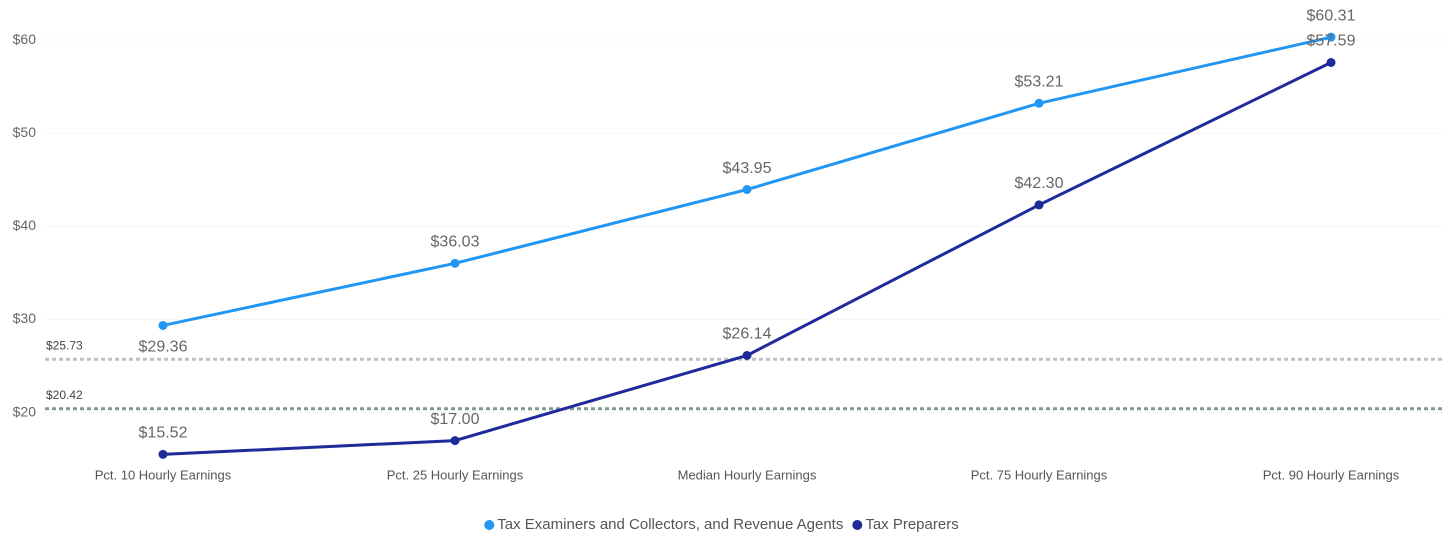 This screenshot has height=538, width=1452. I want to click on x-tick-label: Pct. 25 Hourly Earnings, so click(455, 474).